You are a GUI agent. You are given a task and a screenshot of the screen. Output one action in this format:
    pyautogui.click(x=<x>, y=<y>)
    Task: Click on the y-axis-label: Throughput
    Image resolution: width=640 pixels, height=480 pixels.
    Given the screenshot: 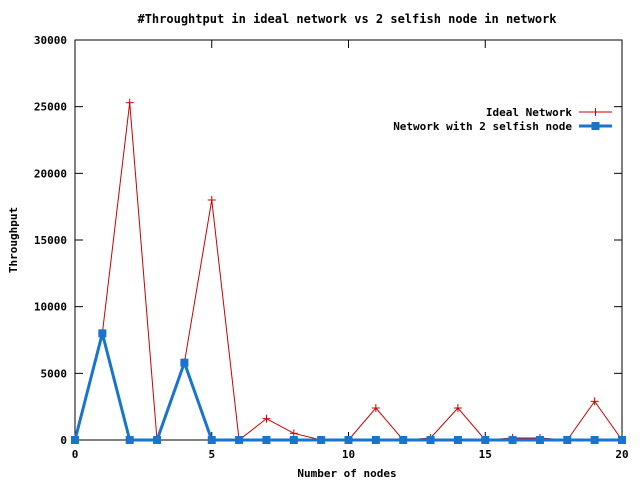 What is the action you would take?
    pyautogui.click(x=13, y=240)
    